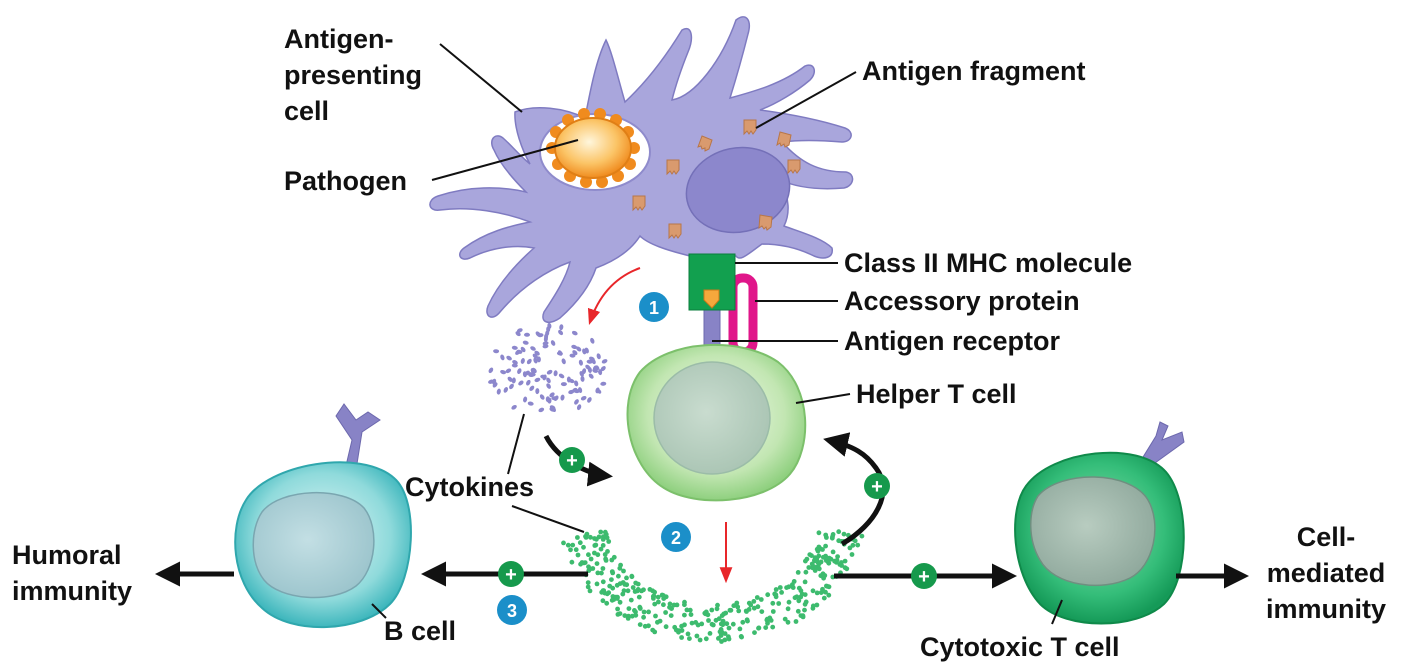  I want to click on b-cell, so click(323, 516).